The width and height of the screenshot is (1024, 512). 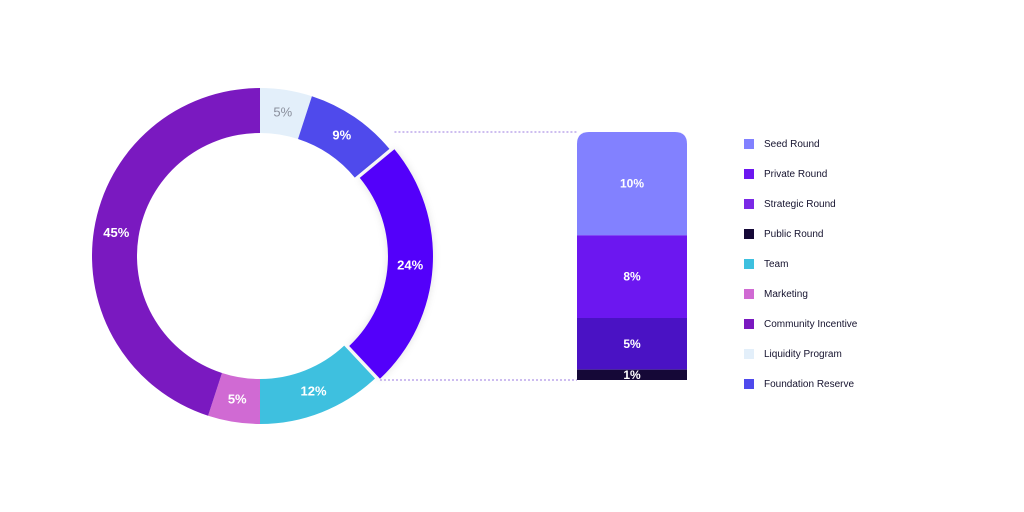 I want to click on bar-of-pie-connectors, so click(x=478, y=256).